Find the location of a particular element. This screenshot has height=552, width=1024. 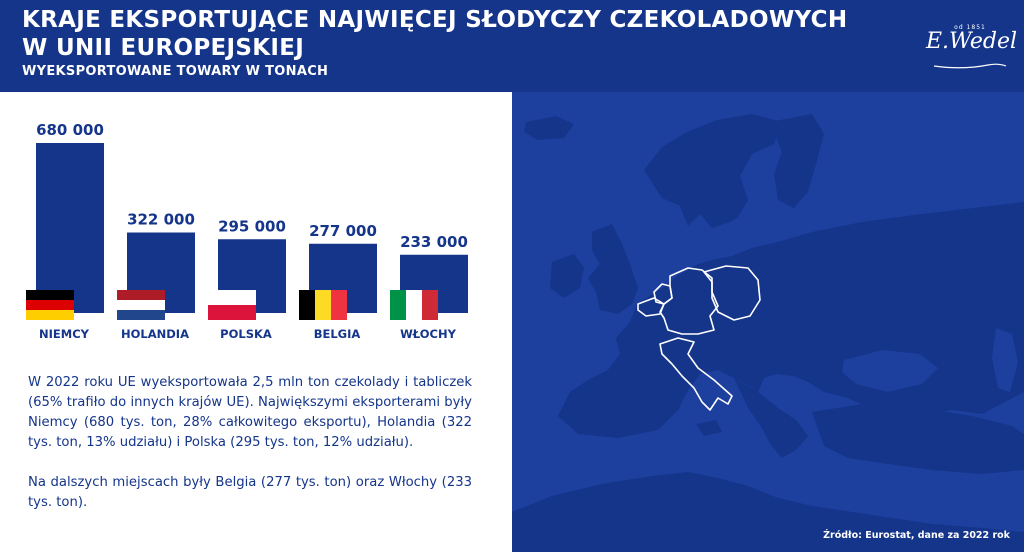

logo-swash-icon is located at coordinates (970, 66).